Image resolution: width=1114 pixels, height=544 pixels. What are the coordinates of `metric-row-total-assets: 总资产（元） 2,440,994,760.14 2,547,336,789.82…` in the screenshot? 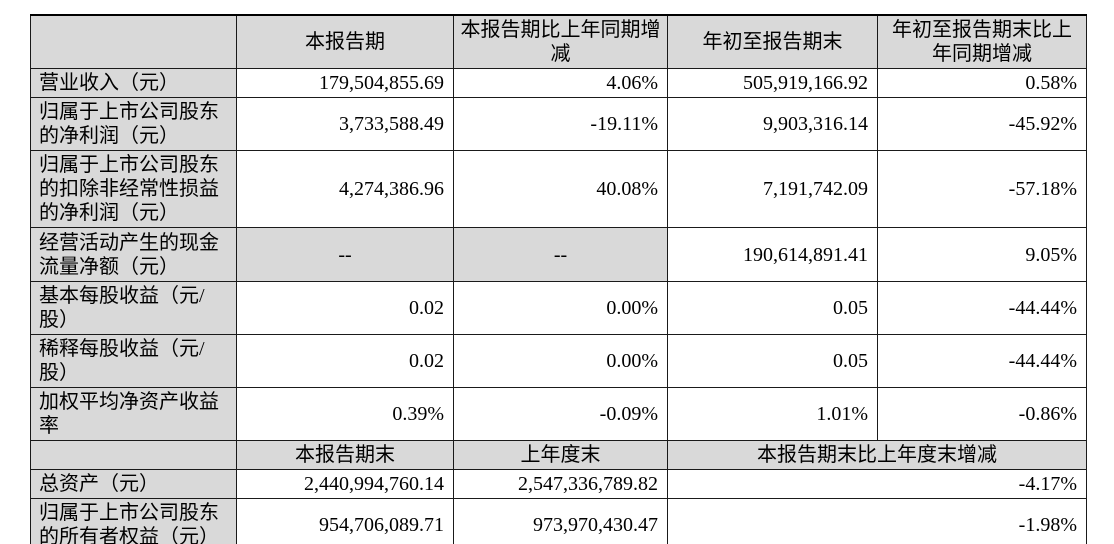 It's located at (558, 484).